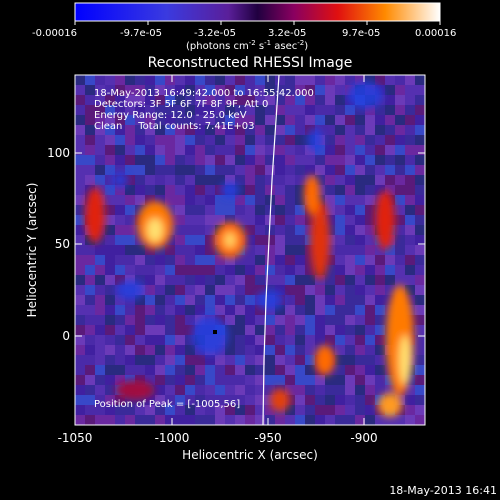  Describe the element at coordinates (247, 45) in the screenshot. I see `colorbar-units: (photons cm-2 s-1 asec-2)` at that location.